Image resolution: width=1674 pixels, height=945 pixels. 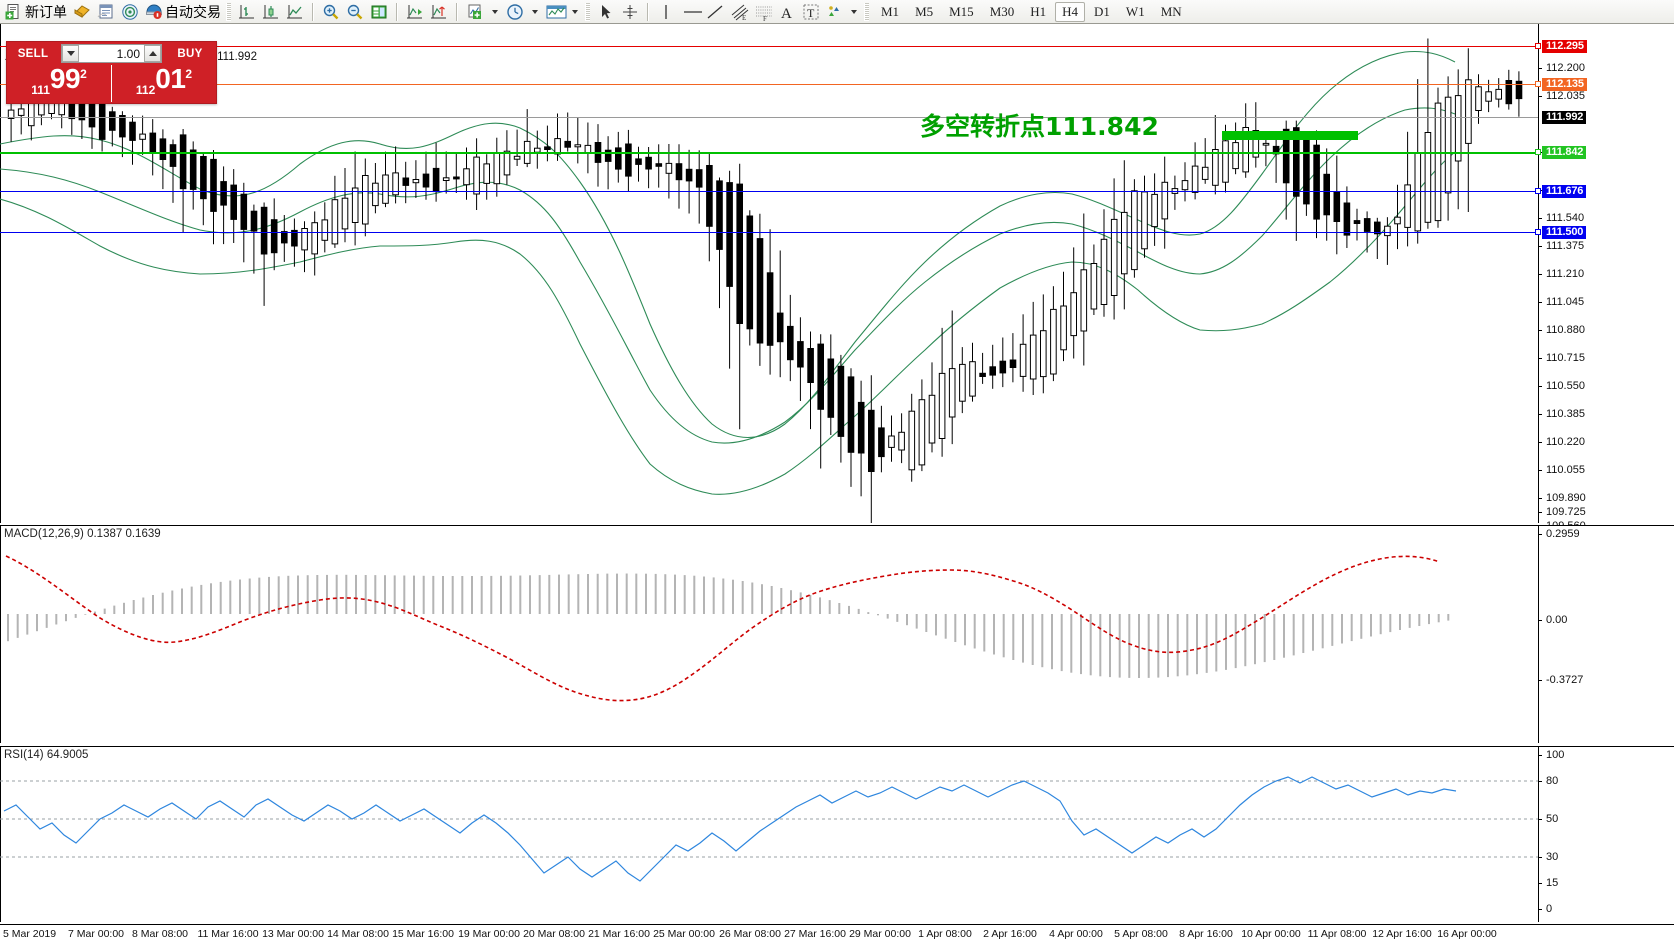 I want to click on macd-series-svg, so click(x=727, y=628).